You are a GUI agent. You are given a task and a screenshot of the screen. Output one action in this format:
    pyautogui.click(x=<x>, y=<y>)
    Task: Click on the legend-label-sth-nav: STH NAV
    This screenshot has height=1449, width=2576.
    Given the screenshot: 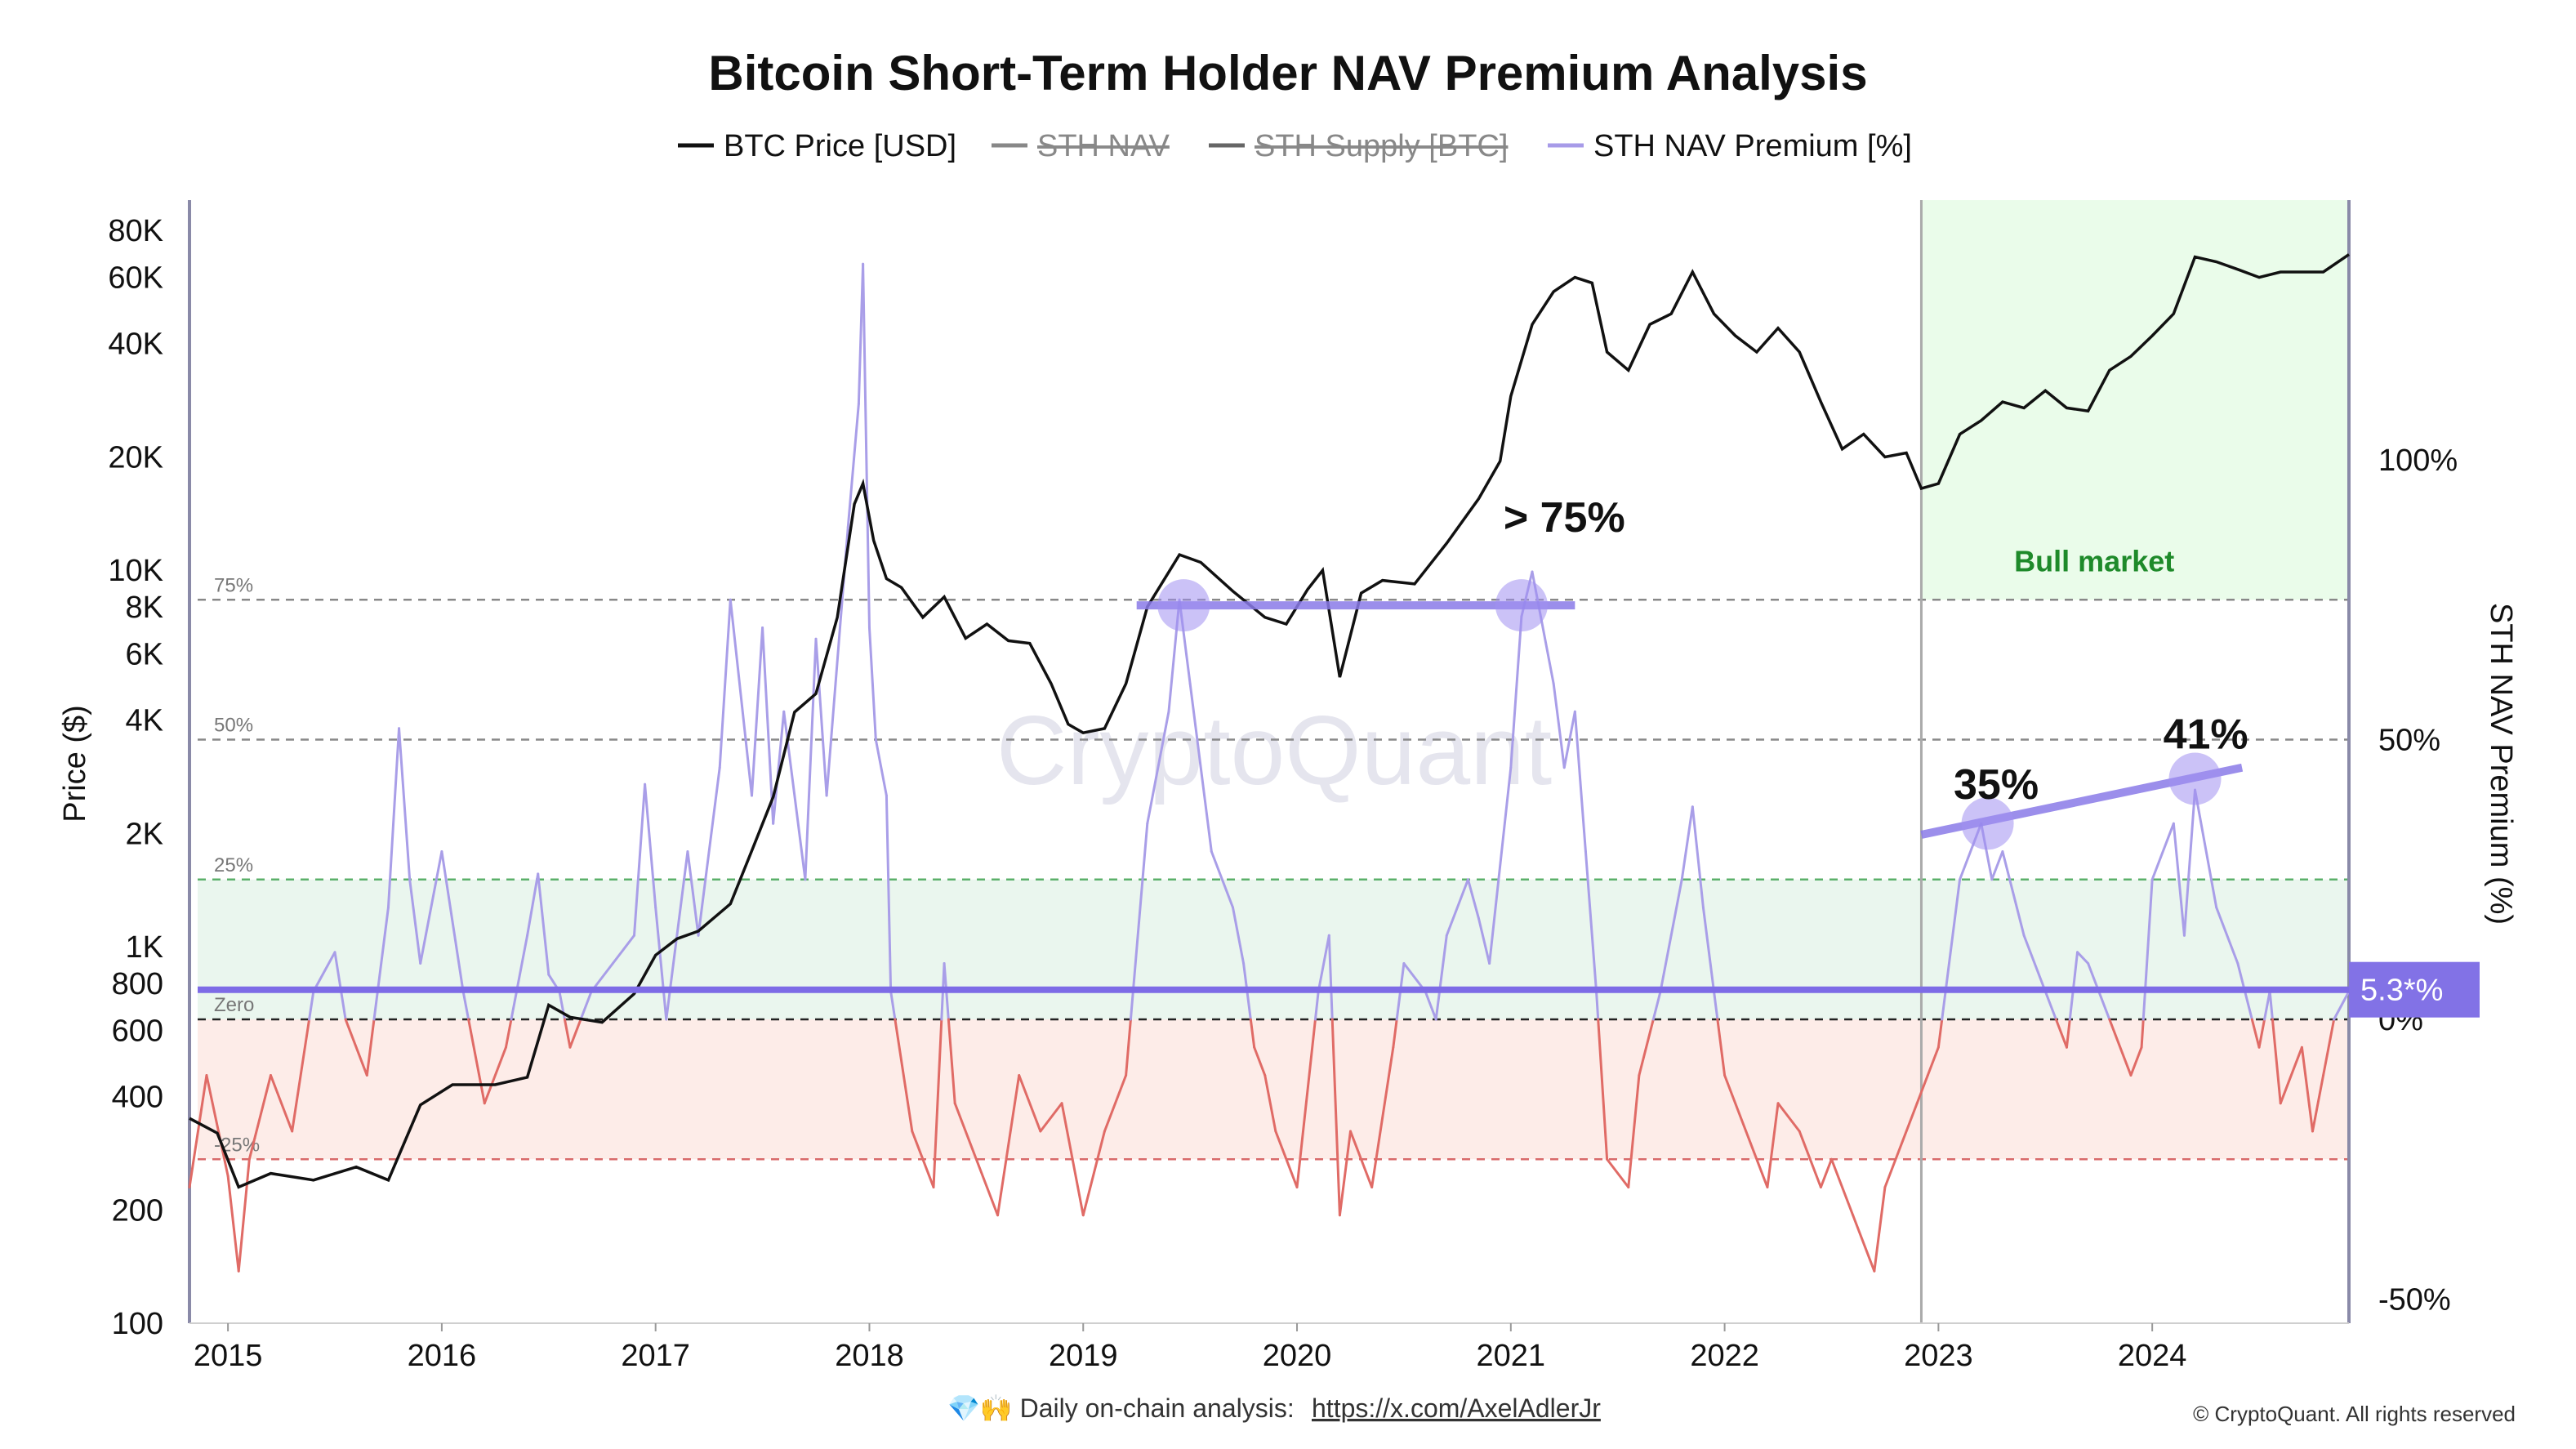 What is the action you would take?
    pyautogui.click(x=1103, y=146)
    